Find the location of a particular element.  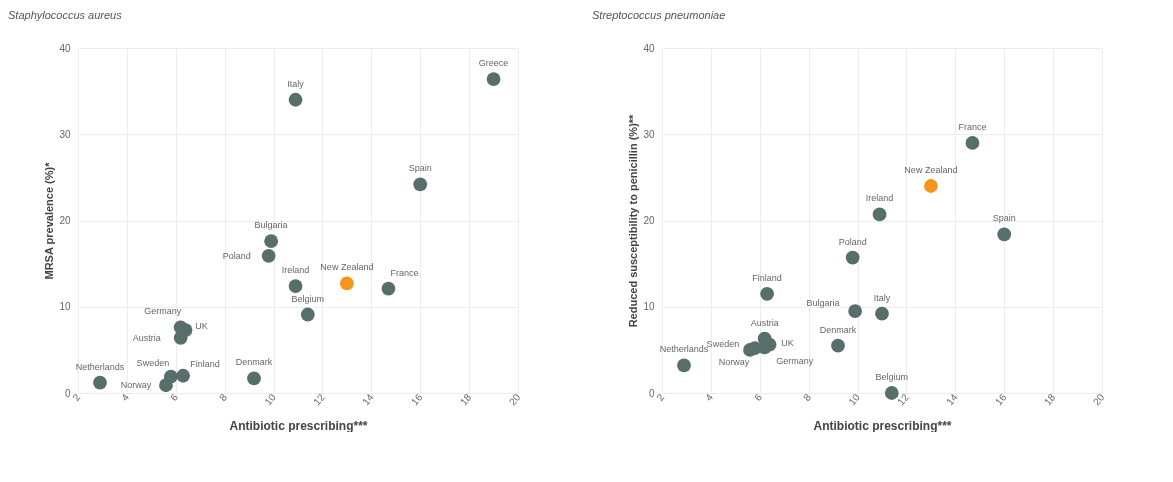

annotation: Sweden is located at coordinates (153, 362).